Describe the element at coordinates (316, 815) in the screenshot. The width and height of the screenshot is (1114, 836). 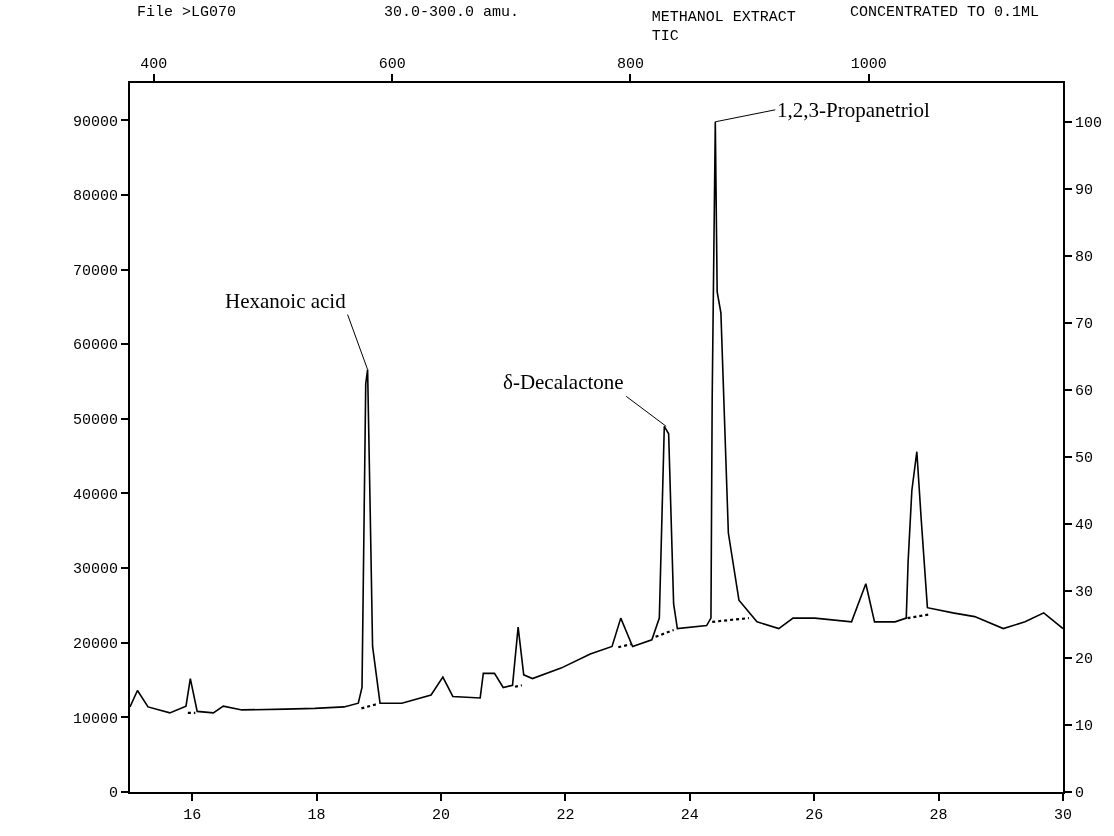
I see `x-tick-label: 18` at that location.